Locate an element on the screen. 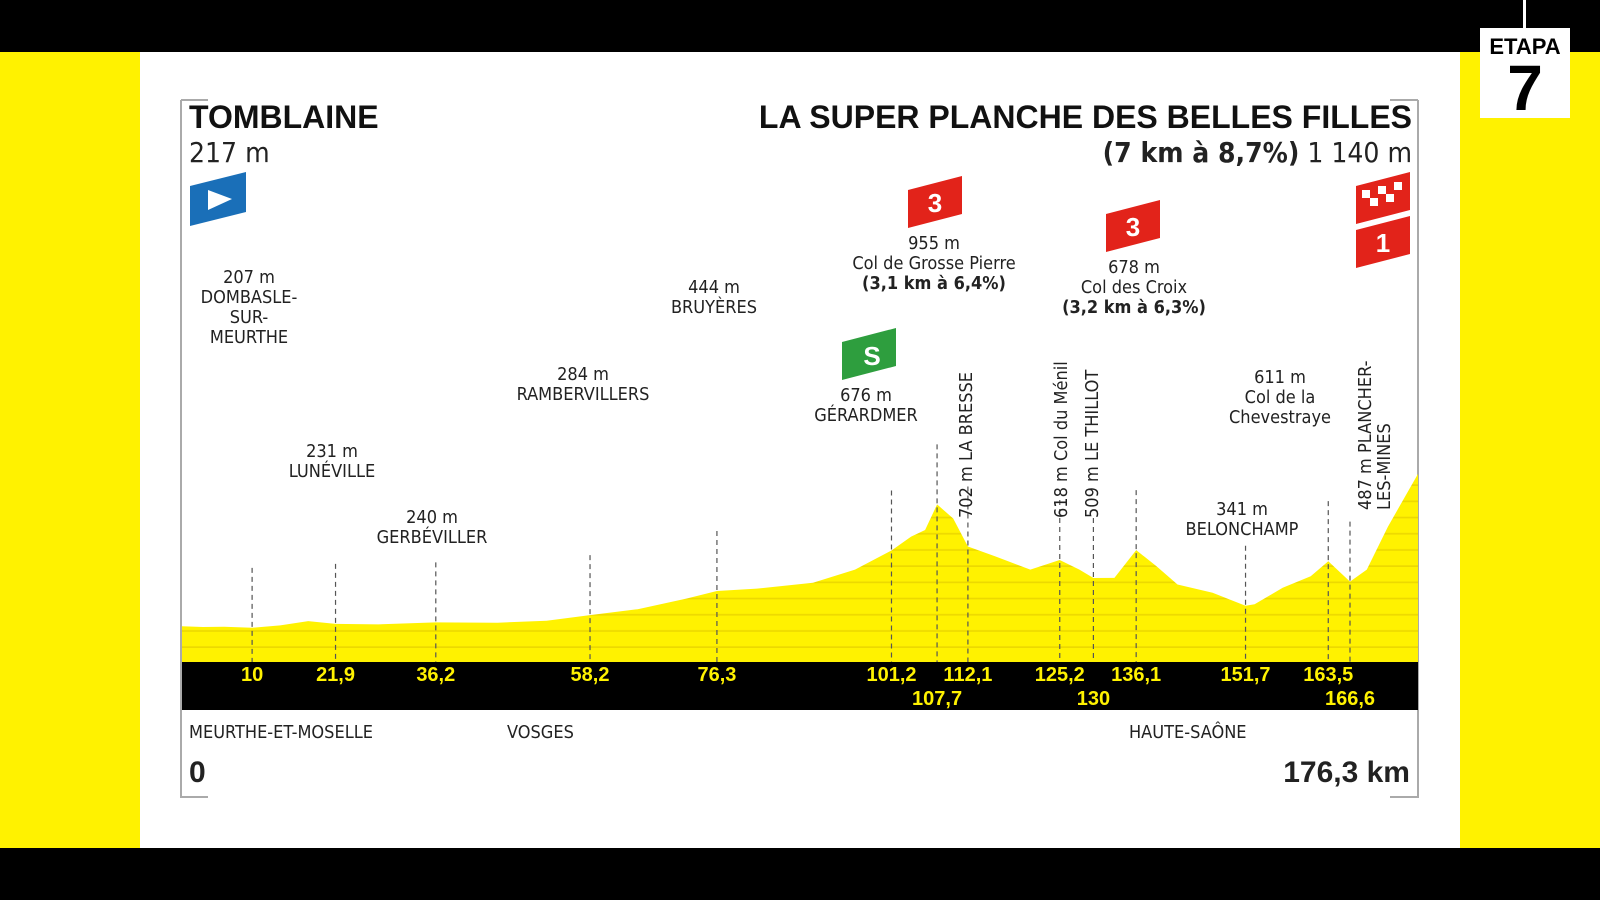 The image size is (1600, 900). finish-climb: (7 km à 8,7%) is located at coordinates (1201, 152).